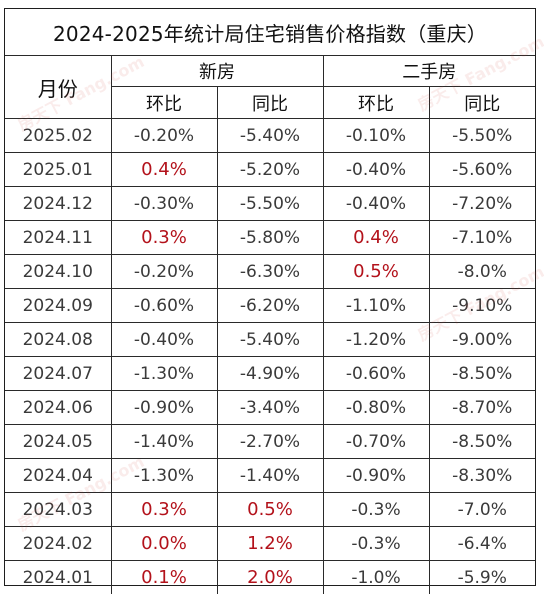 This screenshot has width=544, height=594. What do you see at coordinates (164, 577) in the screenshot?
I see `new-house-mom-cell: 0.1%` at bounding box center [164, 577].